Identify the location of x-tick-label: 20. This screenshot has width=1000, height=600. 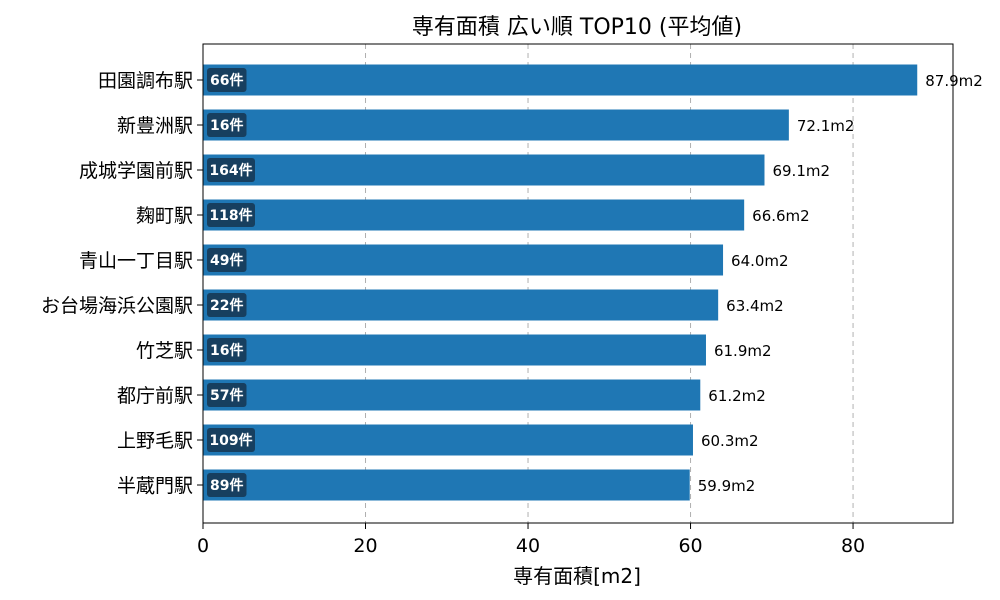
(365, 546).